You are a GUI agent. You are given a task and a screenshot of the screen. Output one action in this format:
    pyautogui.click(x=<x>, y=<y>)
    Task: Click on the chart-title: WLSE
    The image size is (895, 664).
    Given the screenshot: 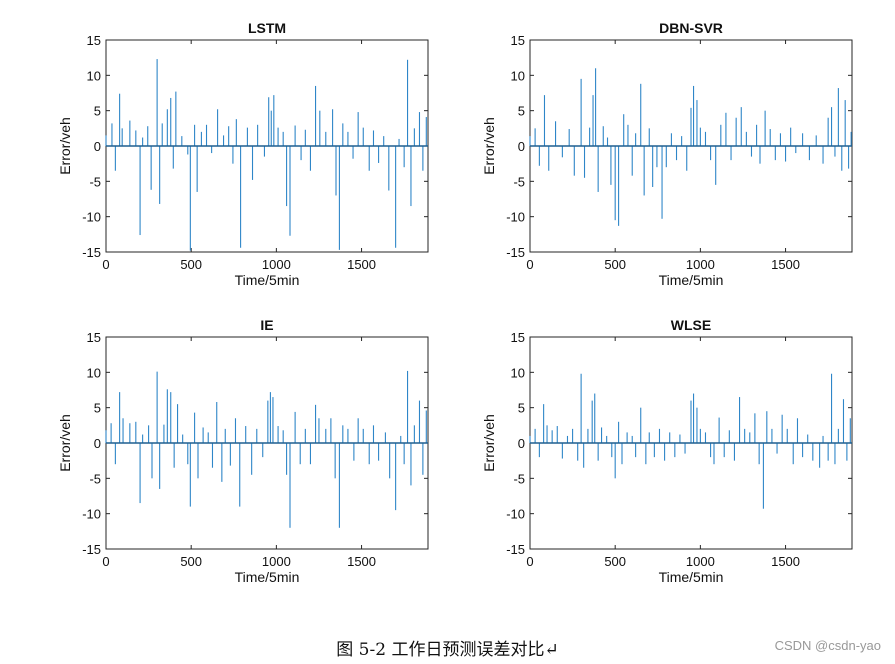 What is the action you would take?
    pyautogui.click(x=691, y=325)
    